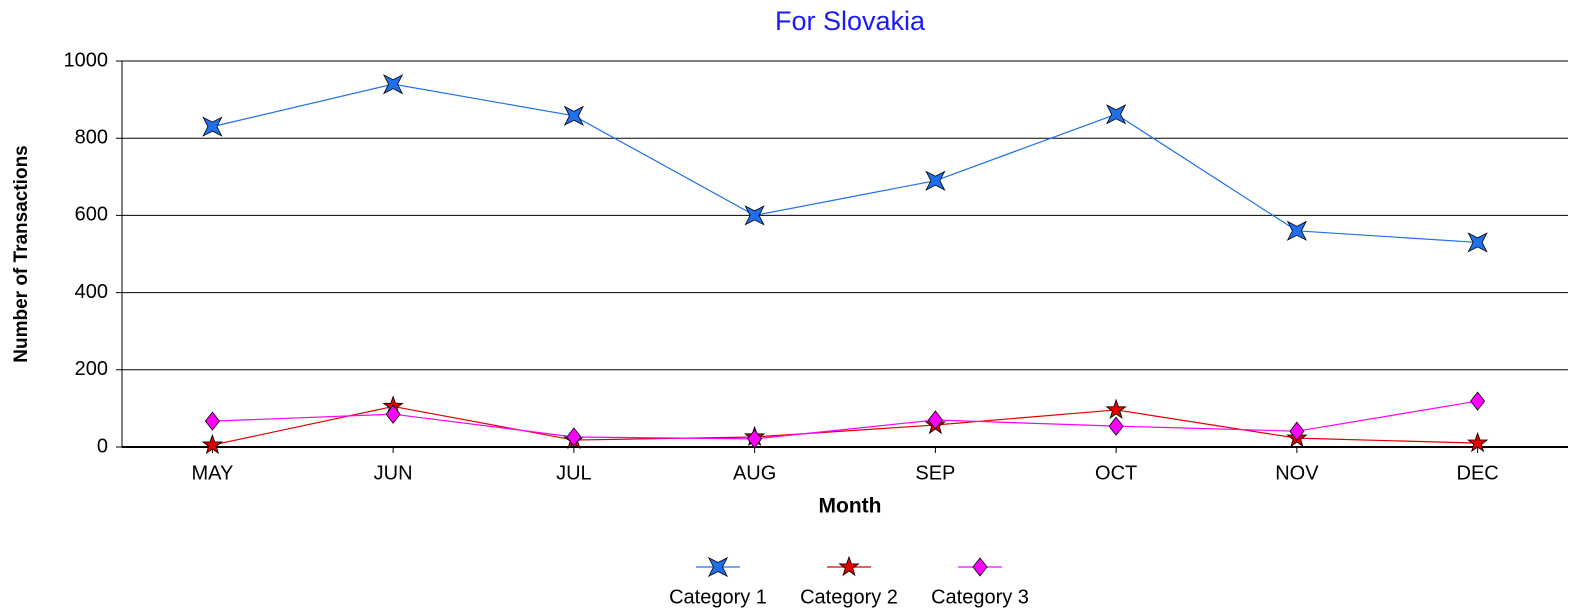 This screenshot has width=1579, height=616. What do you see at coordinates (718, 597) in the screenshot?
I see `legend-label: Category 1` at bounding box center [718, 597].